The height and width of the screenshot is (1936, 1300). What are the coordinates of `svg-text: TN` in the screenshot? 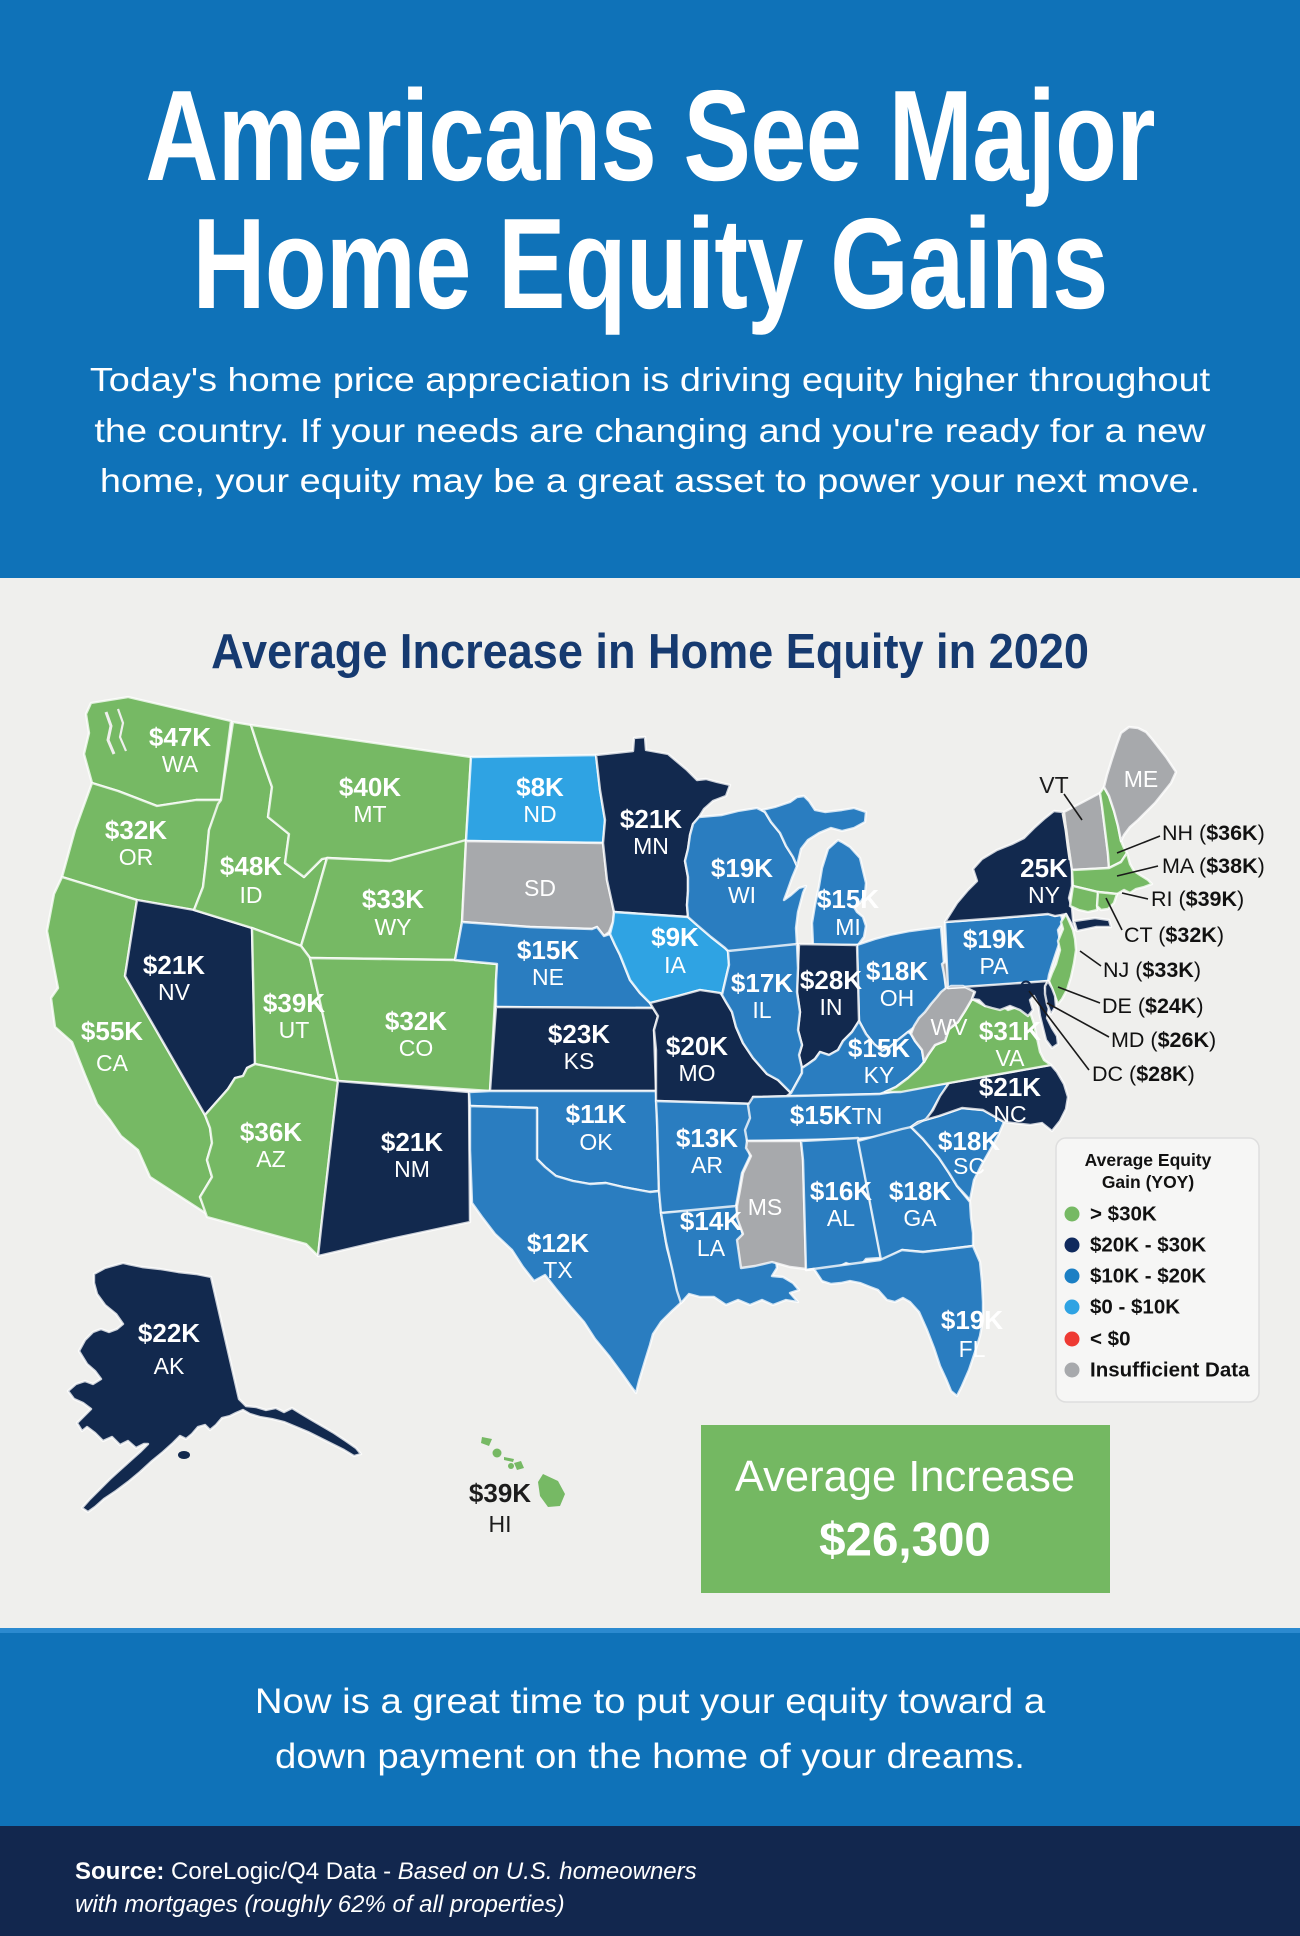 It's located at (867, 1116).